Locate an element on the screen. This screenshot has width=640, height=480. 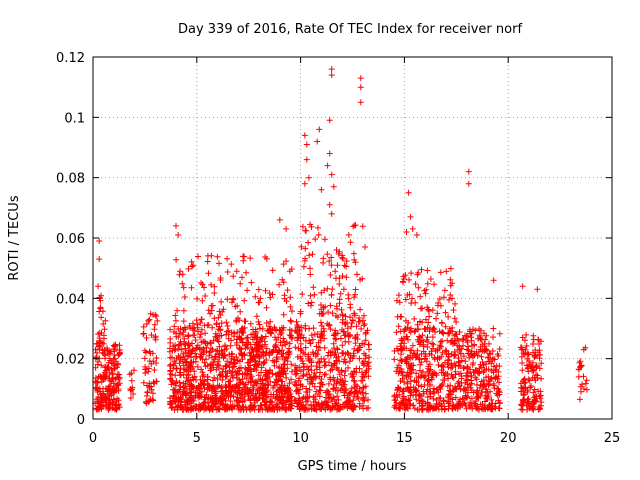
y-tick-label: 0.1 is located at coordinates (74, 118).